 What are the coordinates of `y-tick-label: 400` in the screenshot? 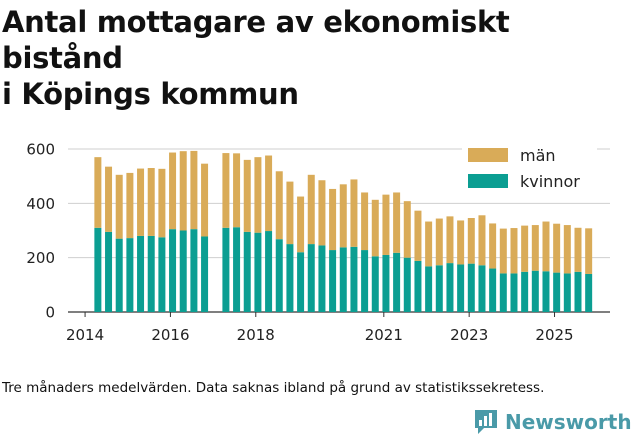 It's located at (40, 204).